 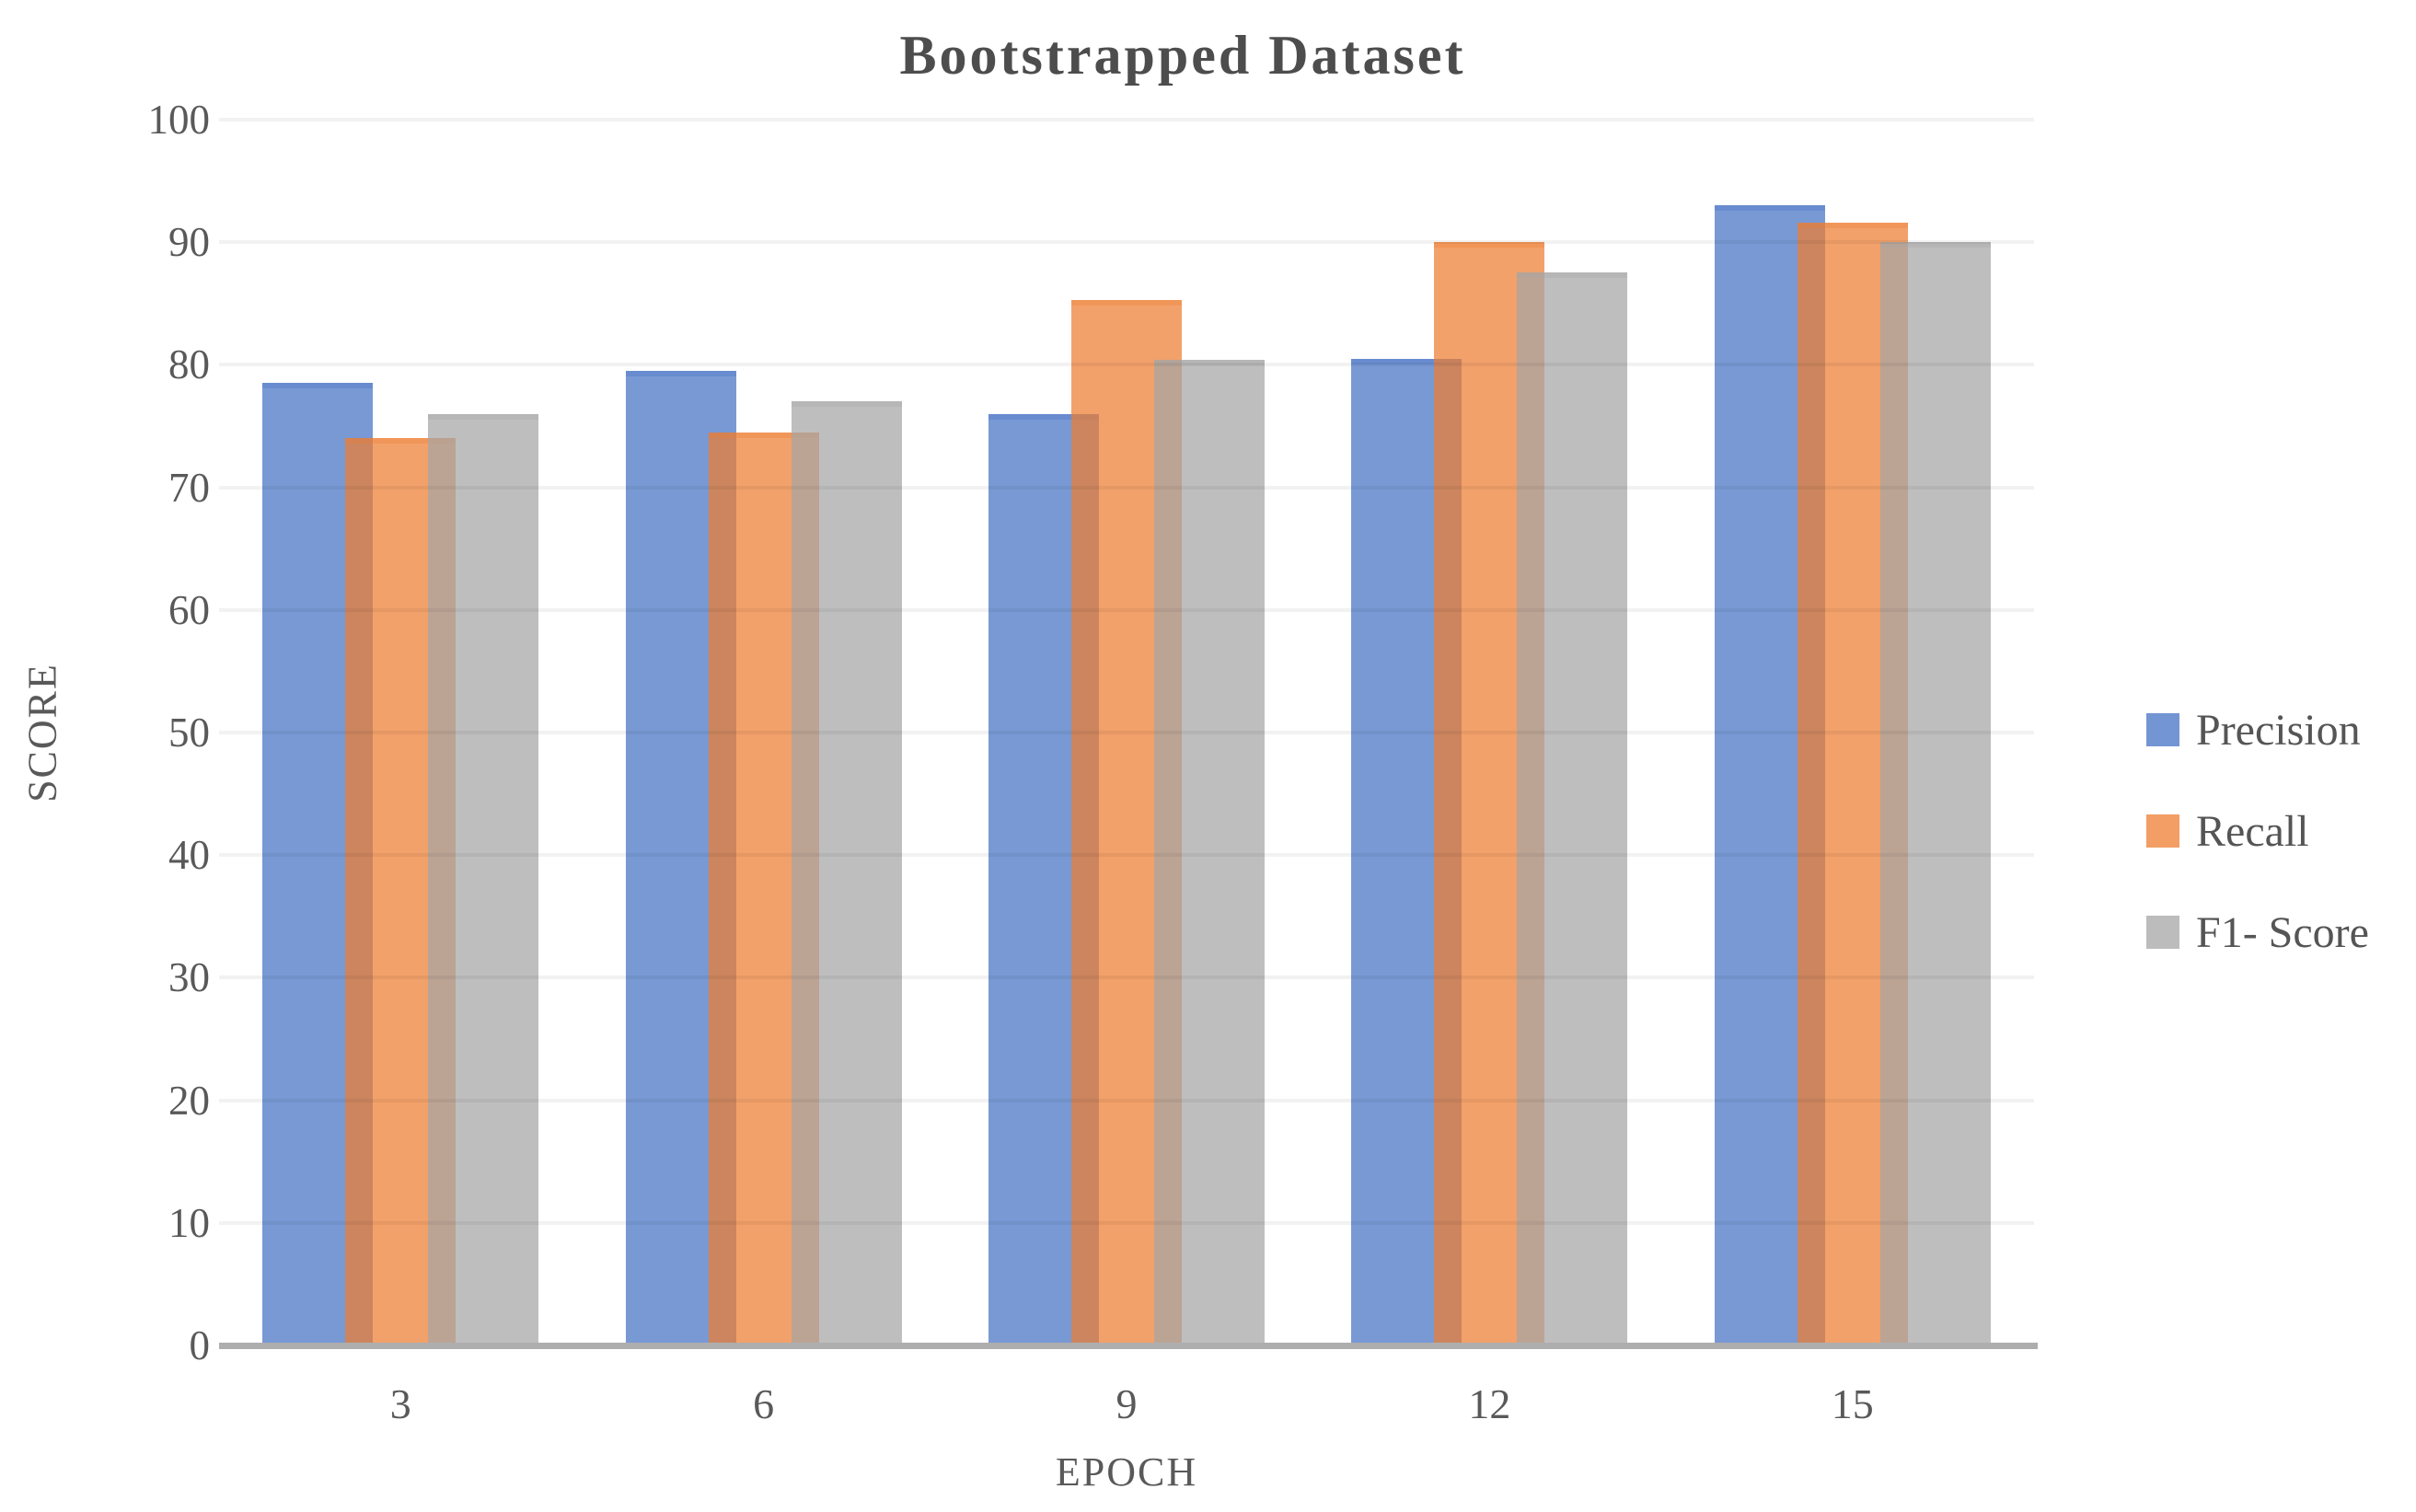 I want to click on y-tick-label-80: 80, so click(x=189, y=364).